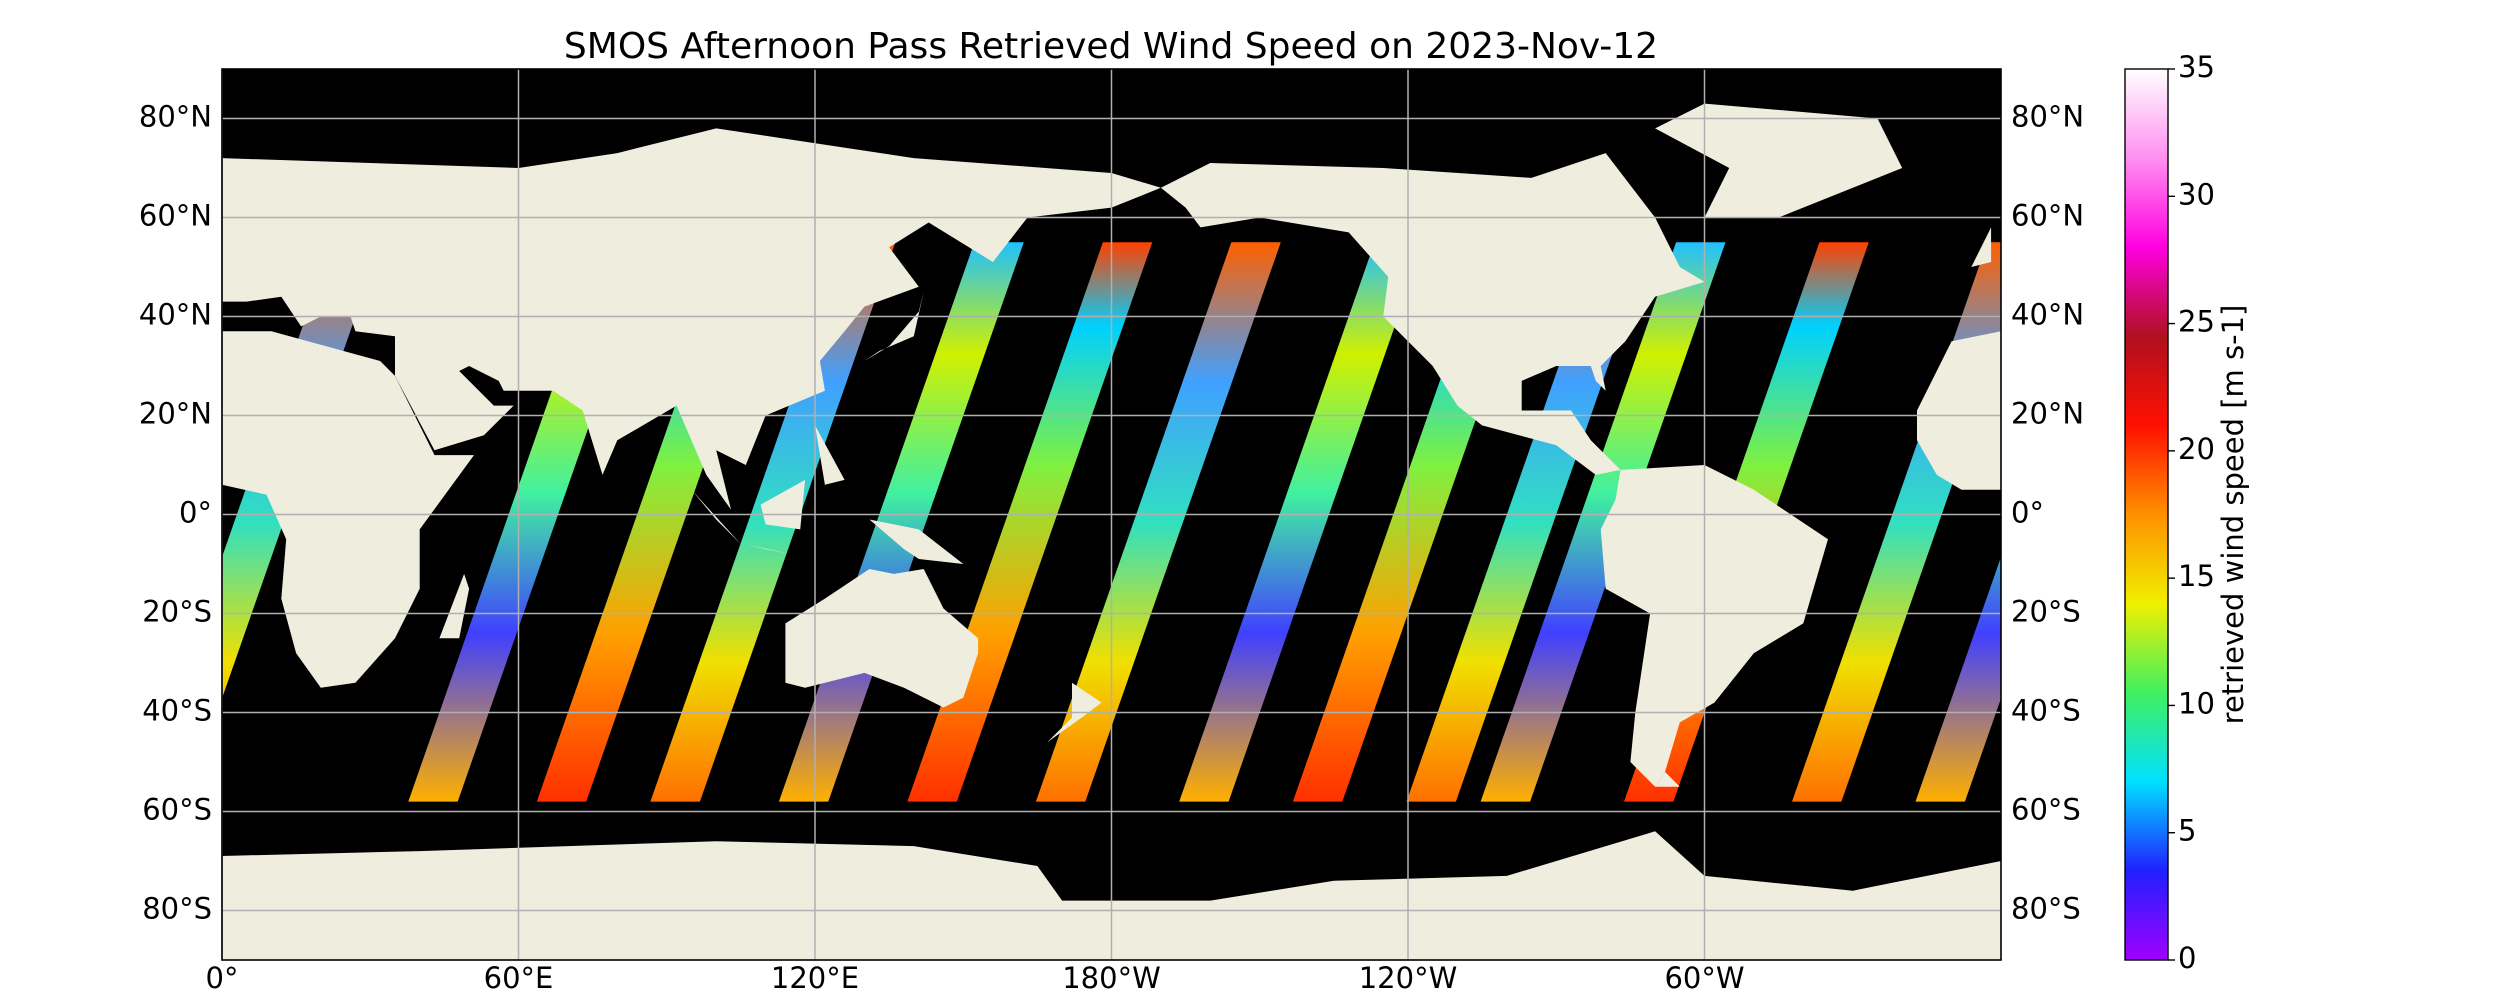 The height and width of the screenshot is (1004, 2500). I want to click on lat-tick-label-right: 0°, so click(2027, 513).